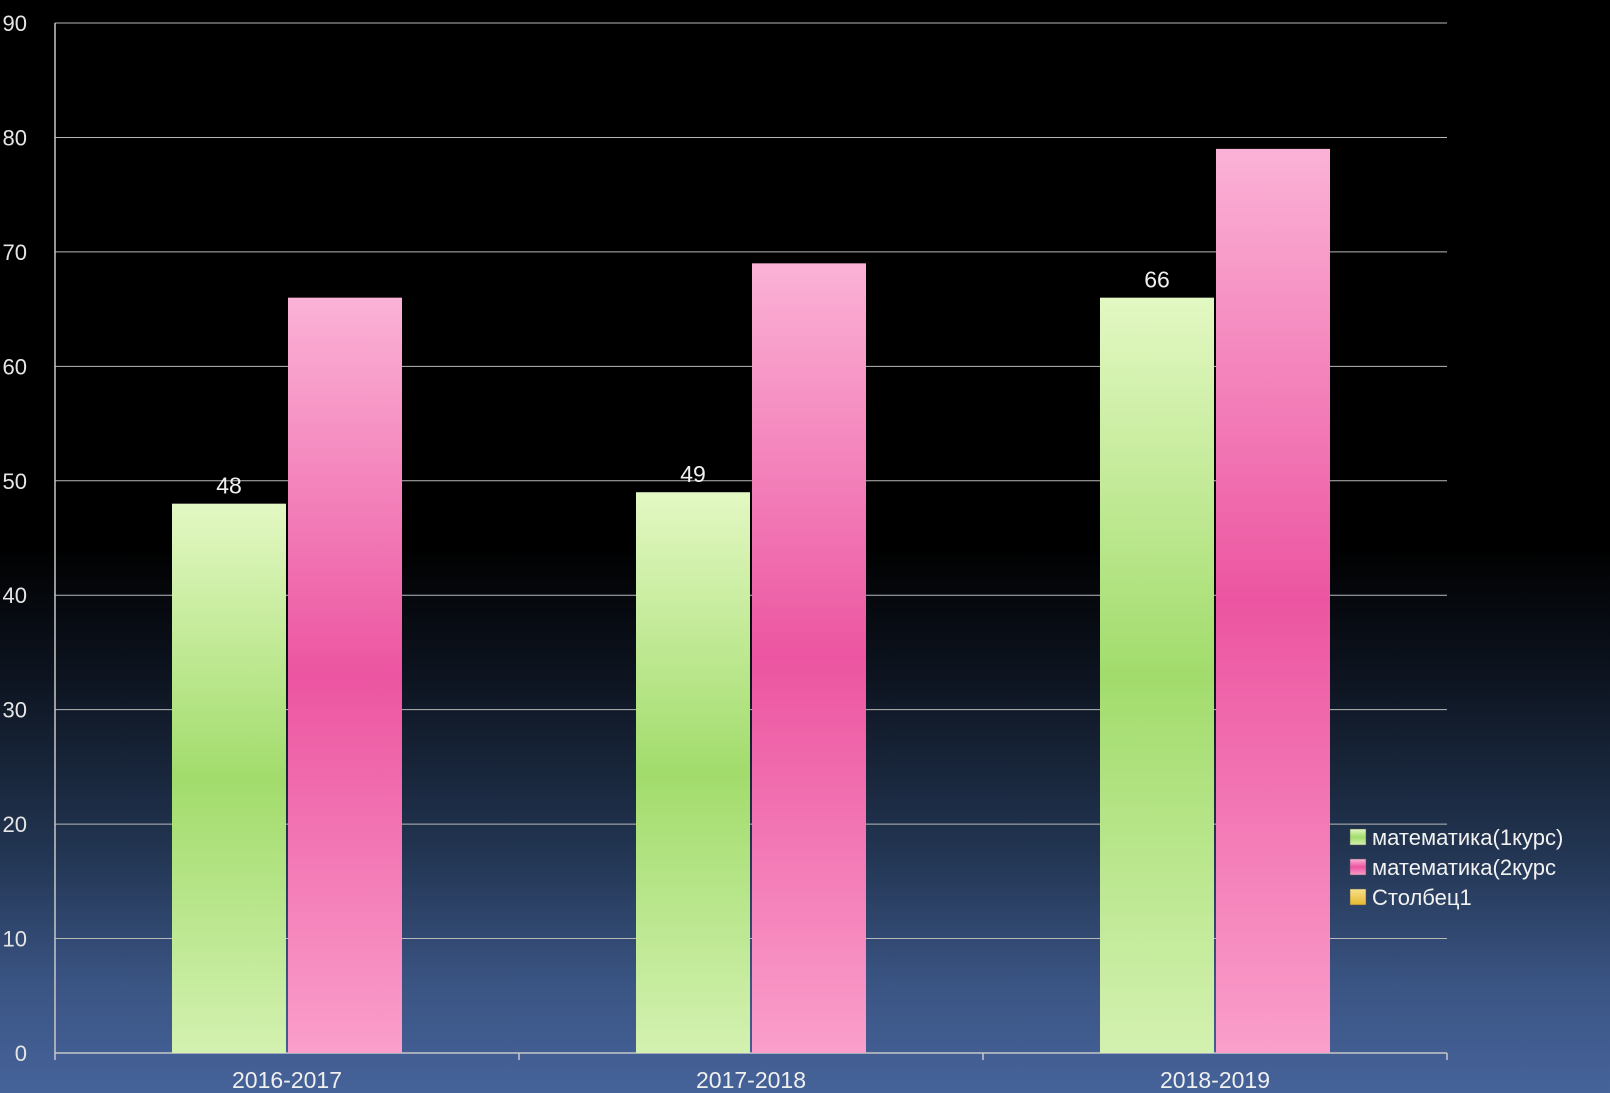  Describe the element at coordinates (1422, 897) in the screenshot. I see `legend-label: Столбец1` at that location.